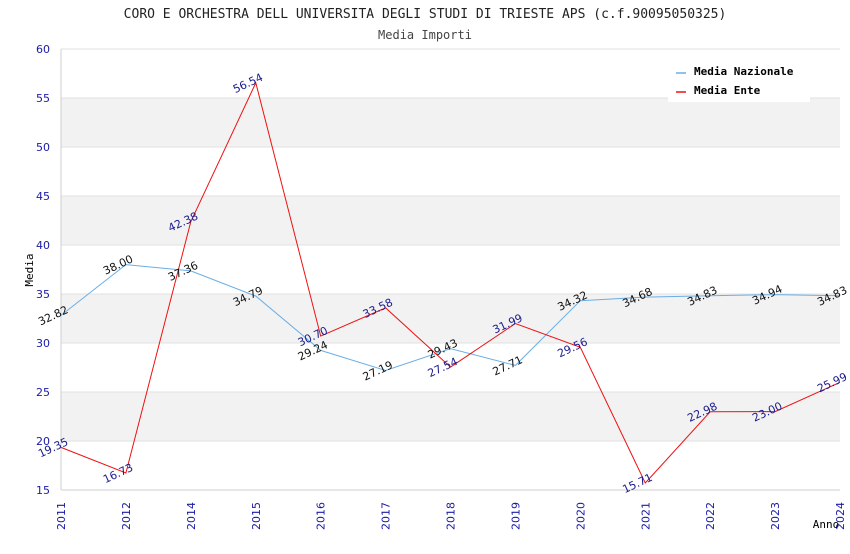 This screenshot has height=554, width=850. What do you see at coordinates (43, 98) in the screenshot?
I see `y-tick-label: 55` at bounding box center [43, 98].